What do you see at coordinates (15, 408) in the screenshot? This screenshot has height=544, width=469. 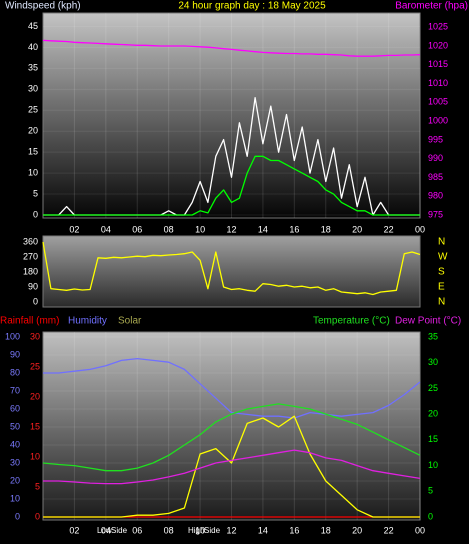 I see `y-tick-label: 60` at bounding box center [15, 408].